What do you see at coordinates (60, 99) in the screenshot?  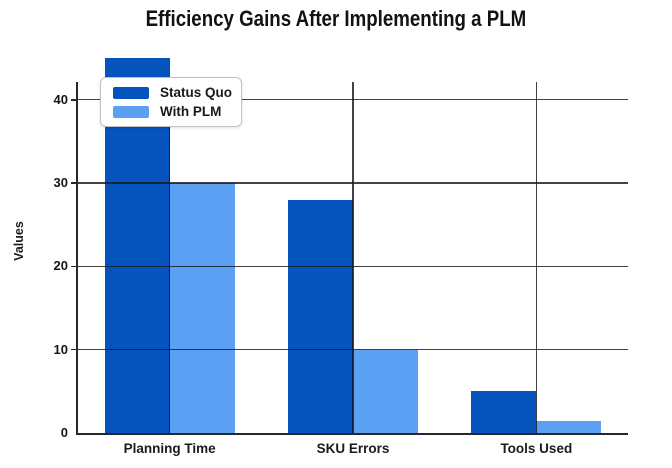 I see `y-tick-label: 40` at bounding box center [60, 99].